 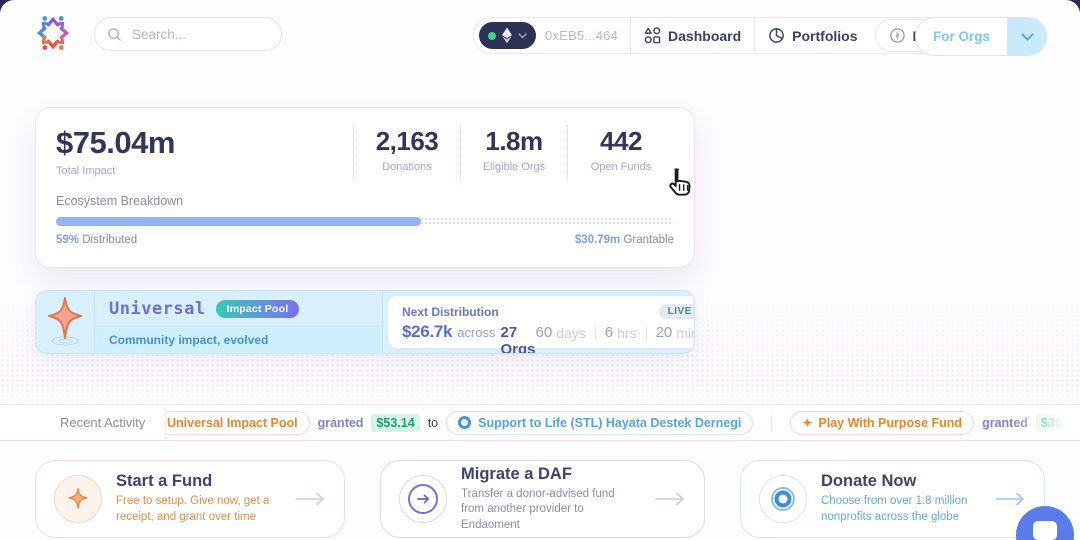 What do you see at coordinates (114, 34) in the screenshot?
I see `search-icon` at bounding box center [114, 34].